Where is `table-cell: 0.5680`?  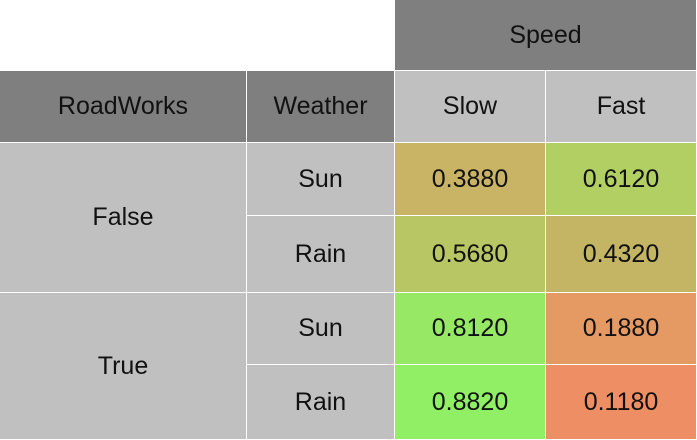
table-cell: 0.5680 is located at coordinates (470, 254).